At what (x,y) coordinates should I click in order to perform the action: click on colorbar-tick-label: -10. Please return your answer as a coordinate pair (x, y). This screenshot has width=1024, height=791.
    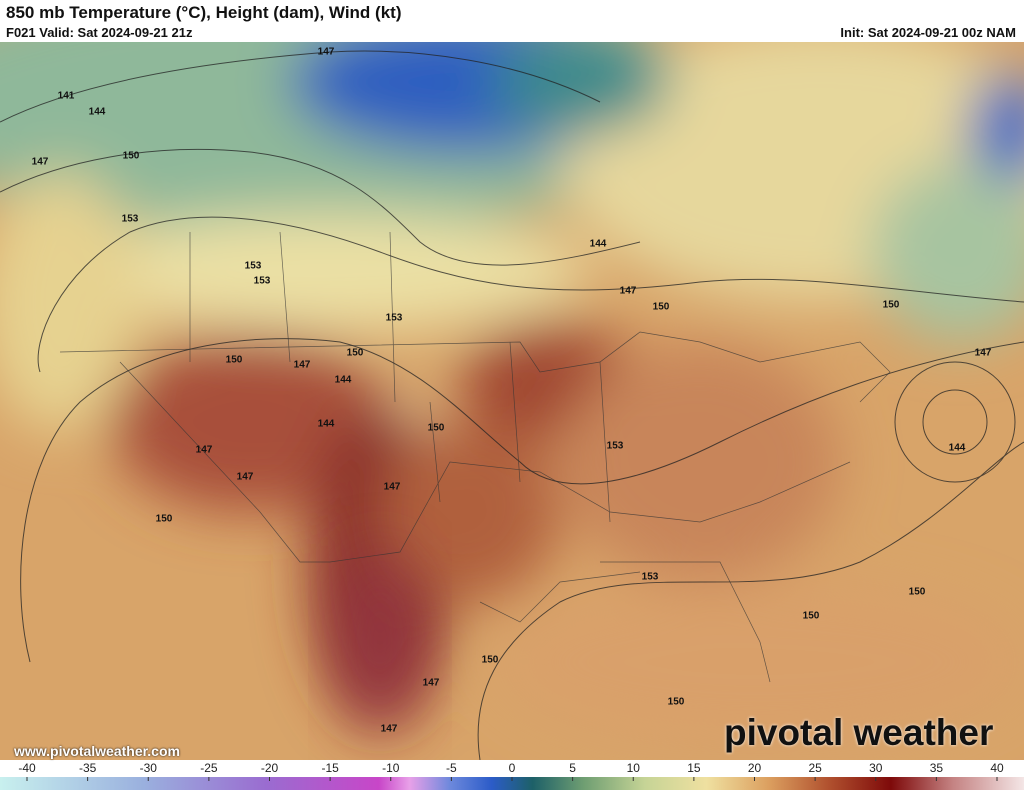
    Looking at the image, I should click on (391, 768).